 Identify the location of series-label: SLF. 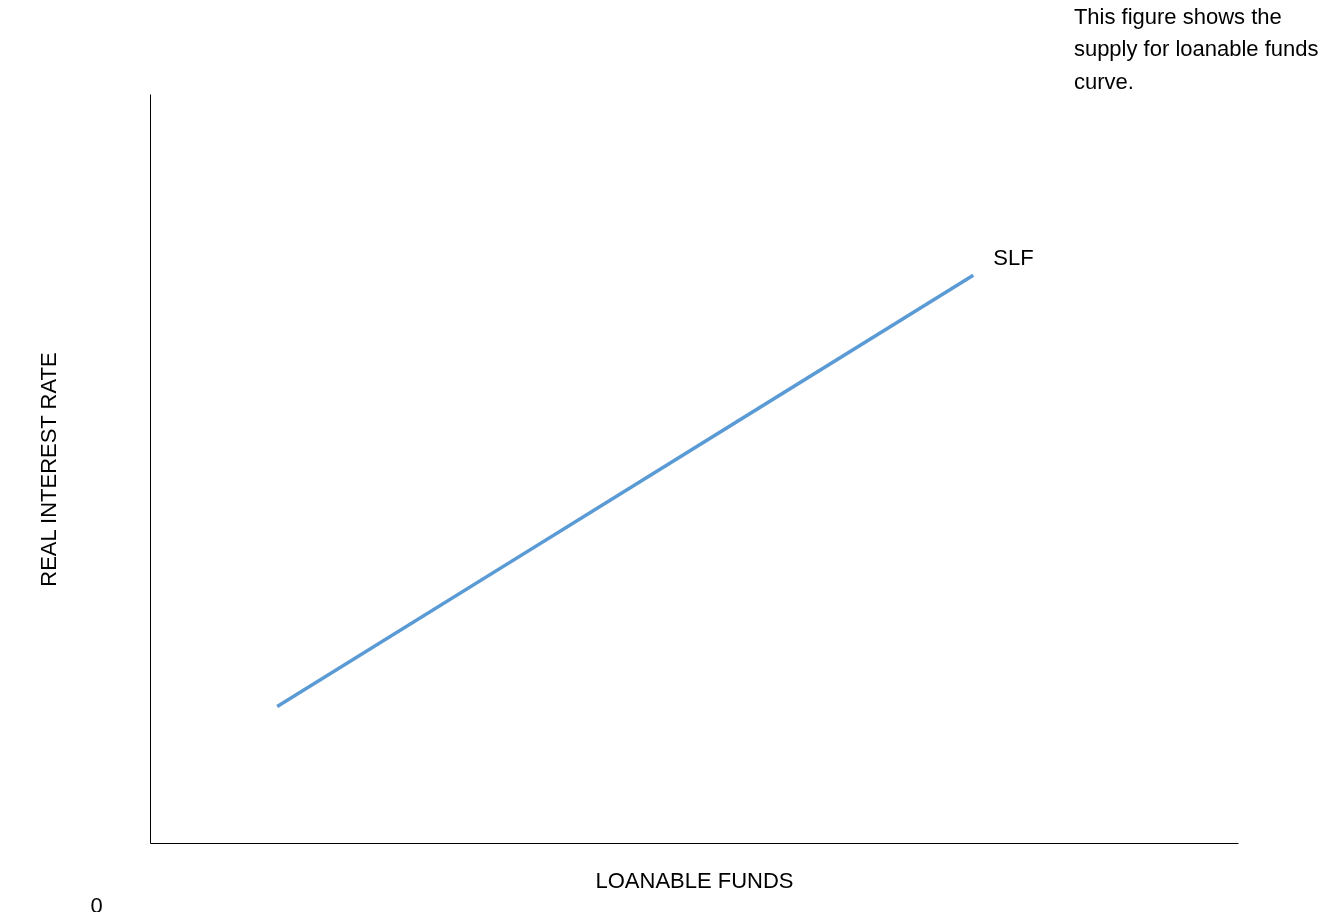
(1013, 258).